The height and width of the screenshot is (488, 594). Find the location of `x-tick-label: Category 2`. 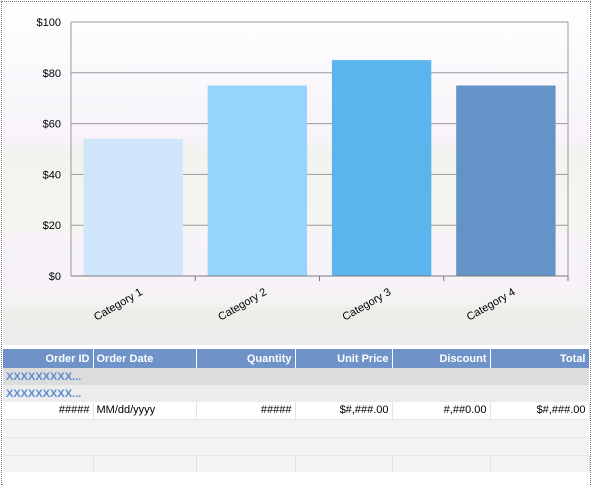

x-tick-label: Category 2 is located at coordinates (242, 304).